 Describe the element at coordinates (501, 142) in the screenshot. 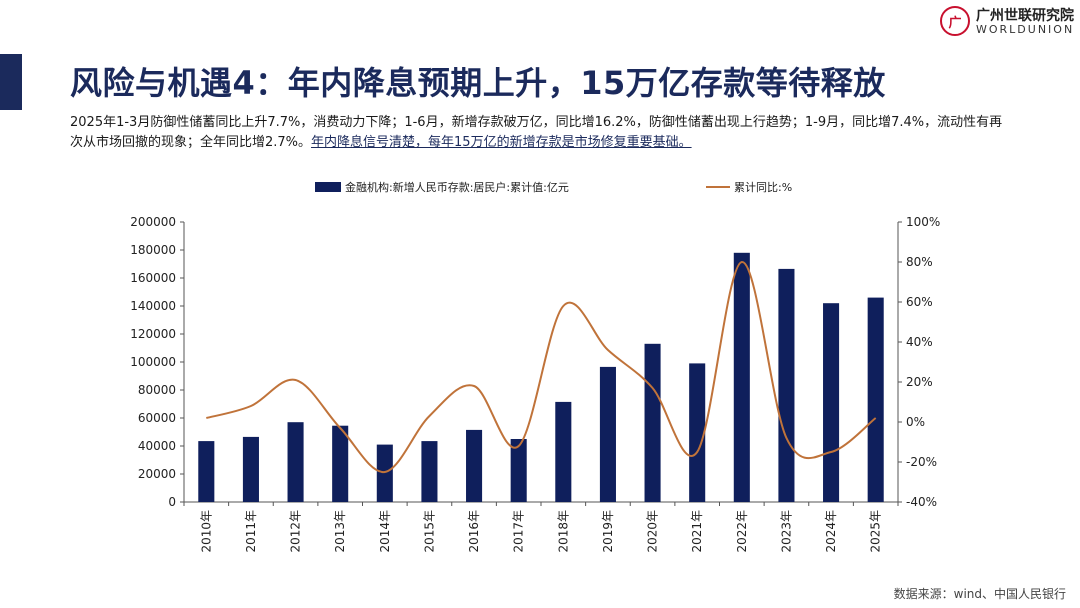

I see `description-highlight: 年内降息信号清楚，每年15万亿的新增存款是市场修复重要基础。` at that location.